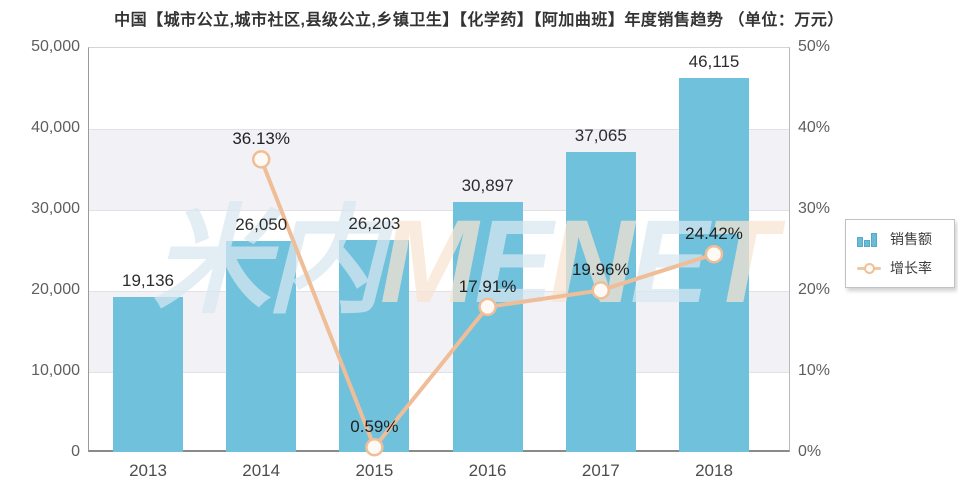 This screenshot has width=958, height=491. What do you see at coordinates (814, 127) in the screenshot?
I see `right-axis-tick: 40%` at bounding box center [814, 127].